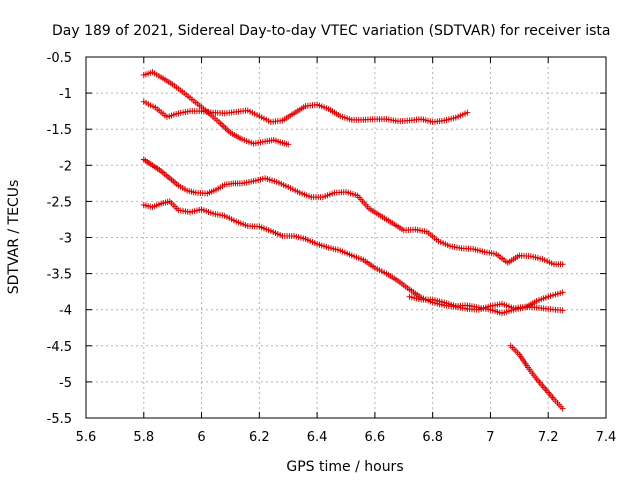 This screenshot has height=480, width=640. I want to click on x-tick-label: 6.2, so click(259, 437).